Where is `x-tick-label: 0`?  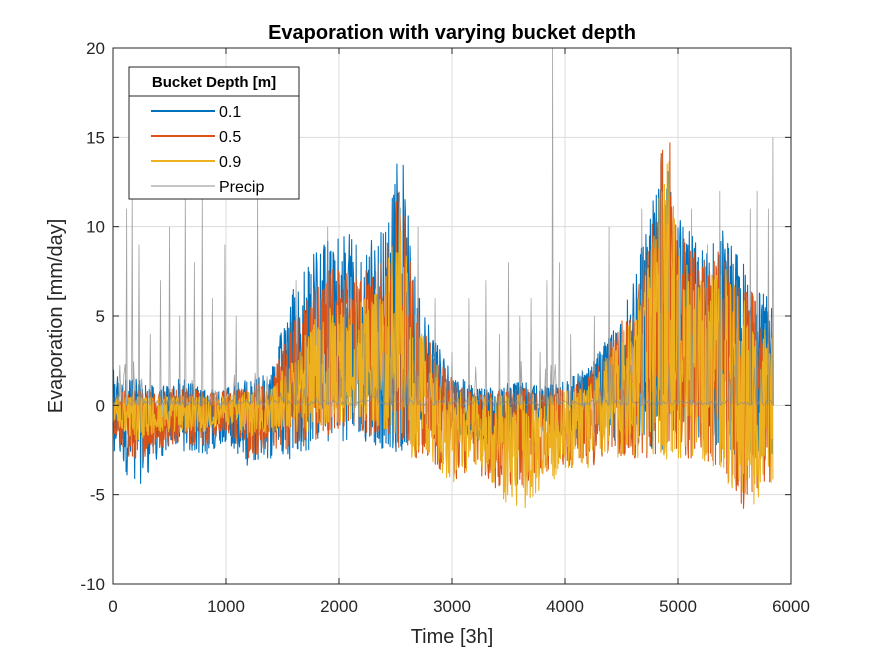
x-tick-label: 0 is located at coordinates (112, 606).